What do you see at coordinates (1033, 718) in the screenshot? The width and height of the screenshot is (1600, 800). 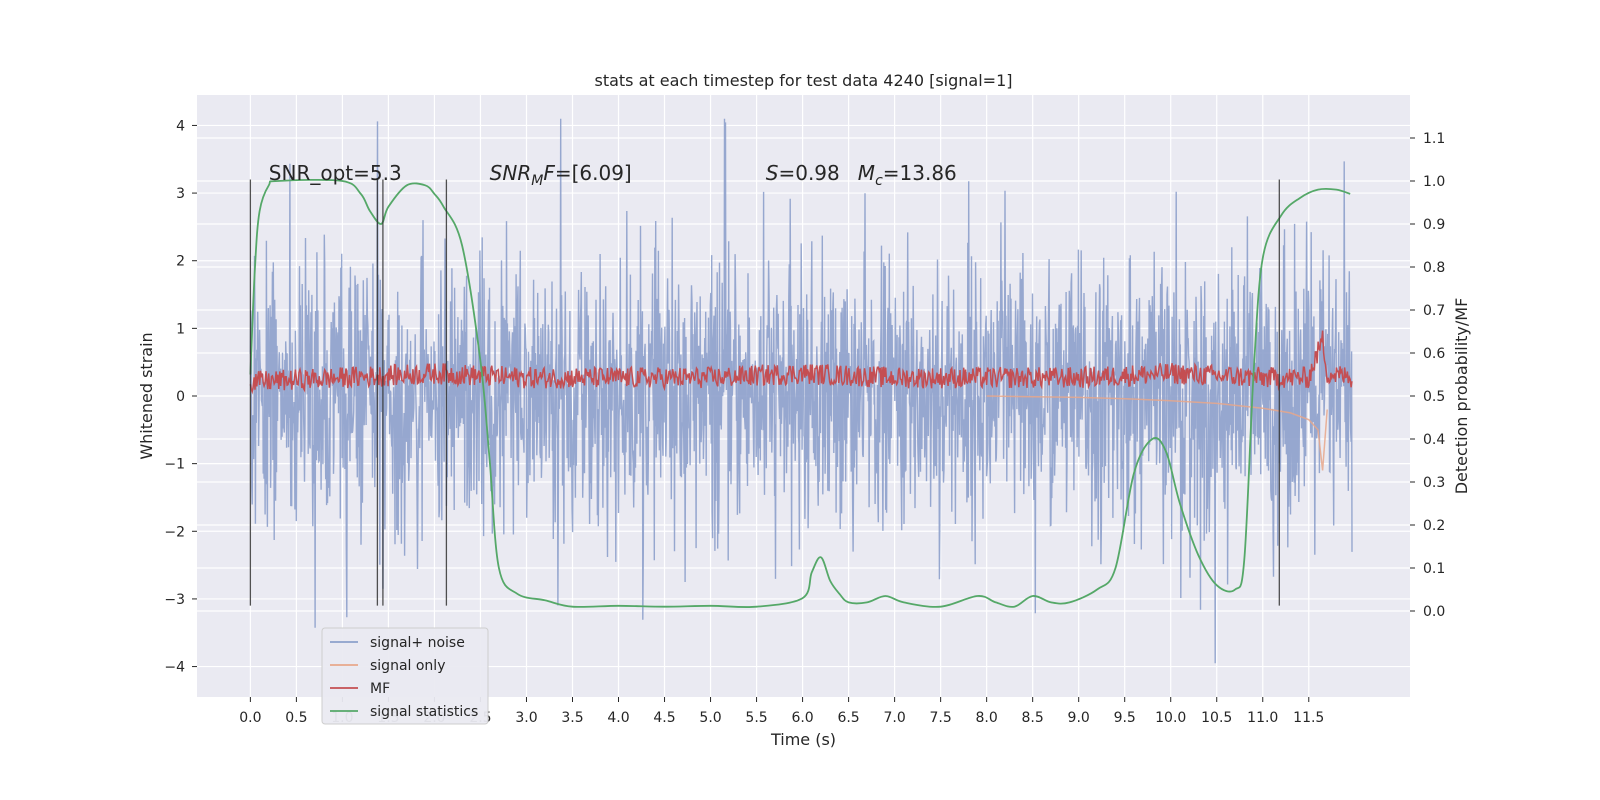 I see `x-tick-label: 8.5` at bounding box center [1033, 718].